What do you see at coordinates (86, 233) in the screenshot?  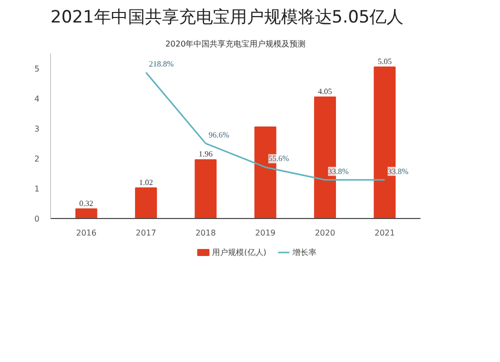 I see `x-tick-label: 2016` at bounding box center [86, 233].